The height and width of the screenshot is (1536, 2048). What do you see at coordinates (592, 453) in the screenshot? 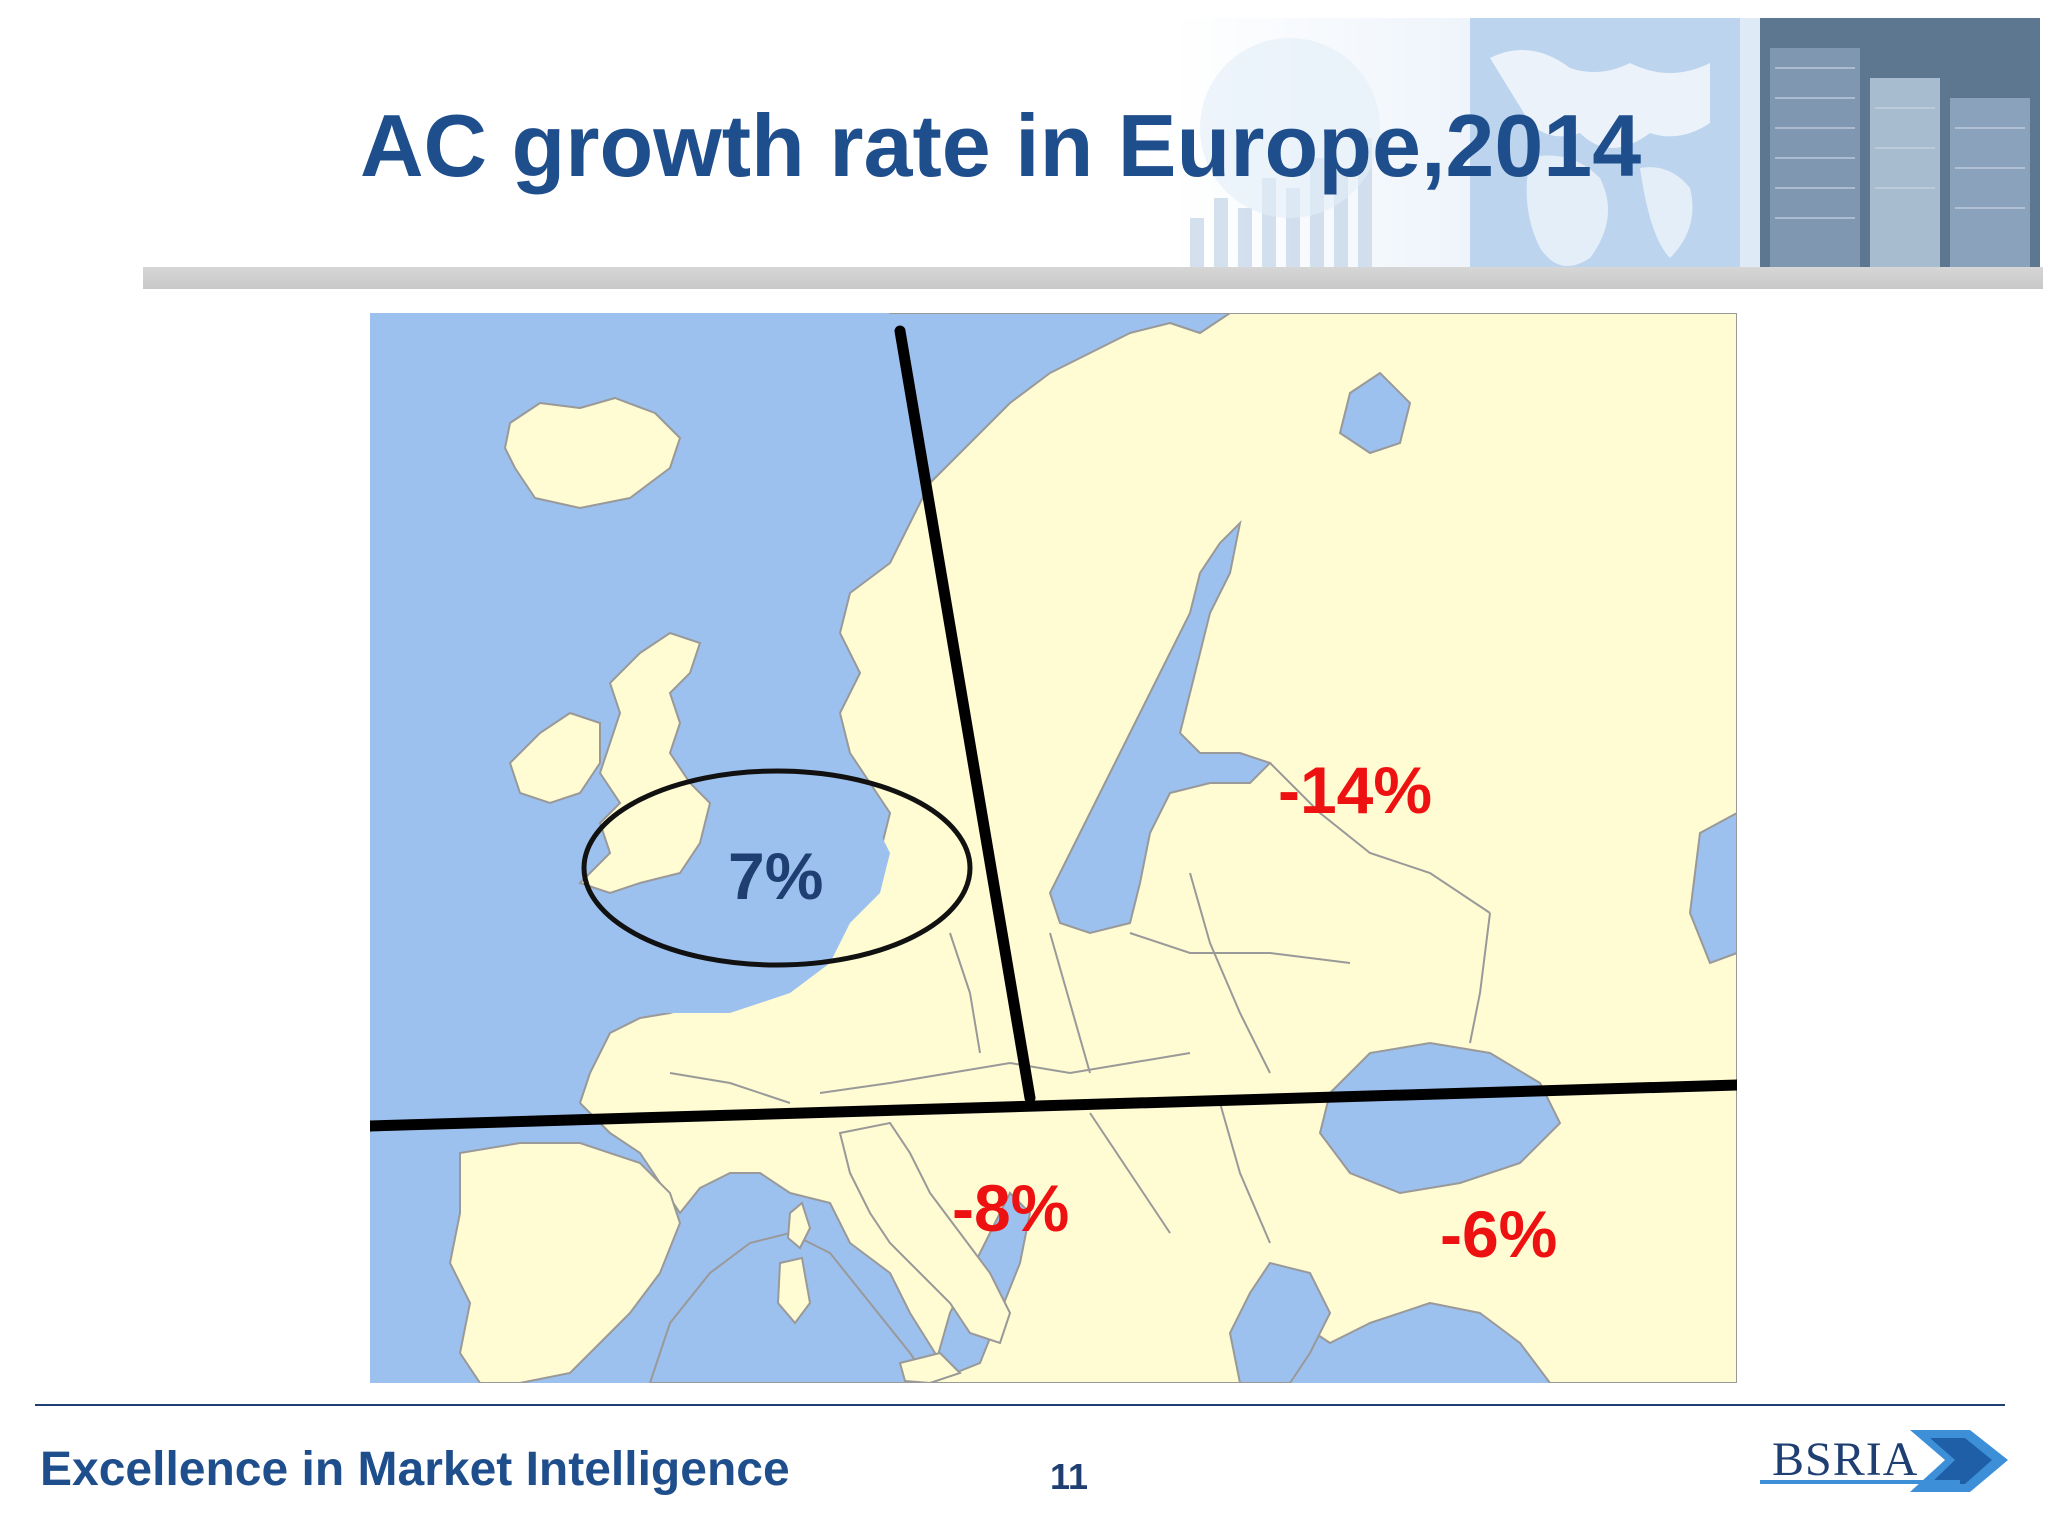
I see `iceland` at bounding box center [592, 453].